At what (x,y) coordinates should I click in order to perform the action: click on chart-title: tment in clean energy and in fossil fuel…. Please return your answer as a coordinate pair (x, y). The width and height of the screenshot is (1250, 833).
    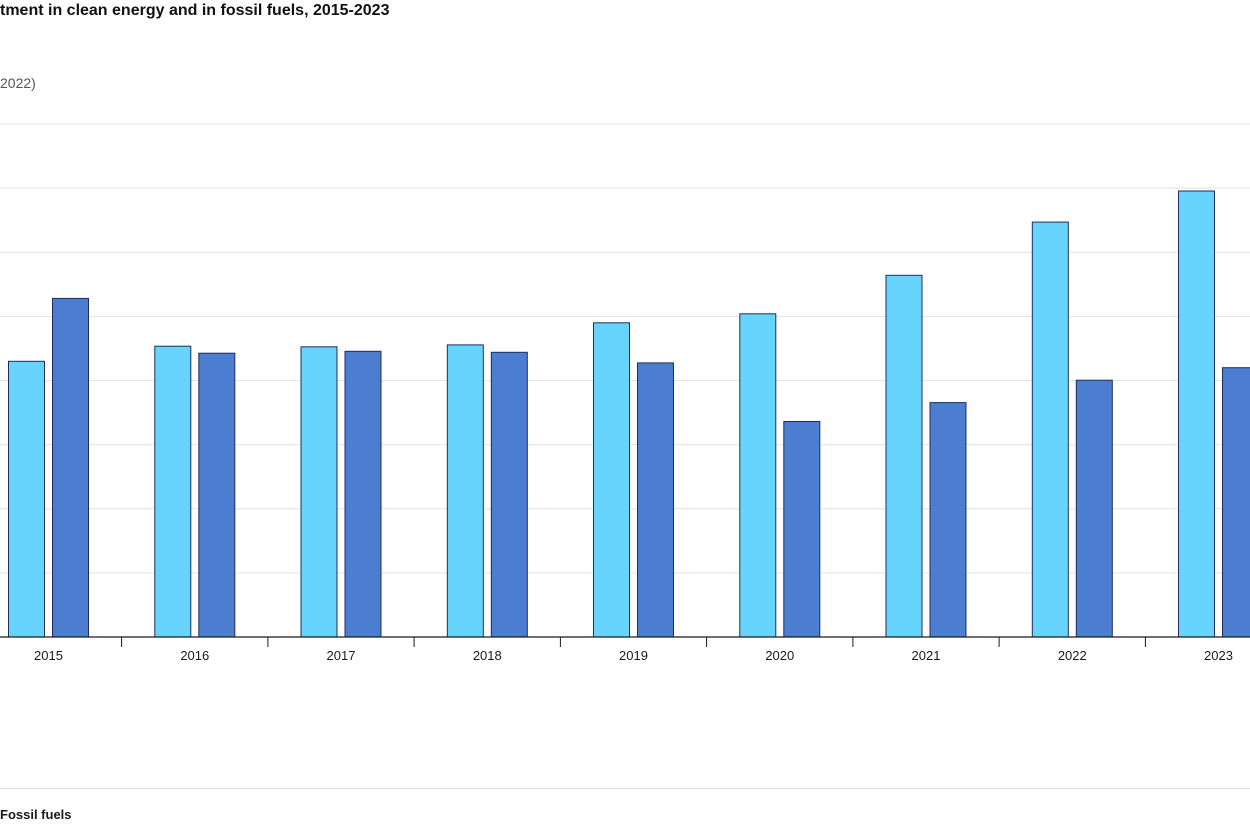
    Looking at the image, I should click on (195, 10).